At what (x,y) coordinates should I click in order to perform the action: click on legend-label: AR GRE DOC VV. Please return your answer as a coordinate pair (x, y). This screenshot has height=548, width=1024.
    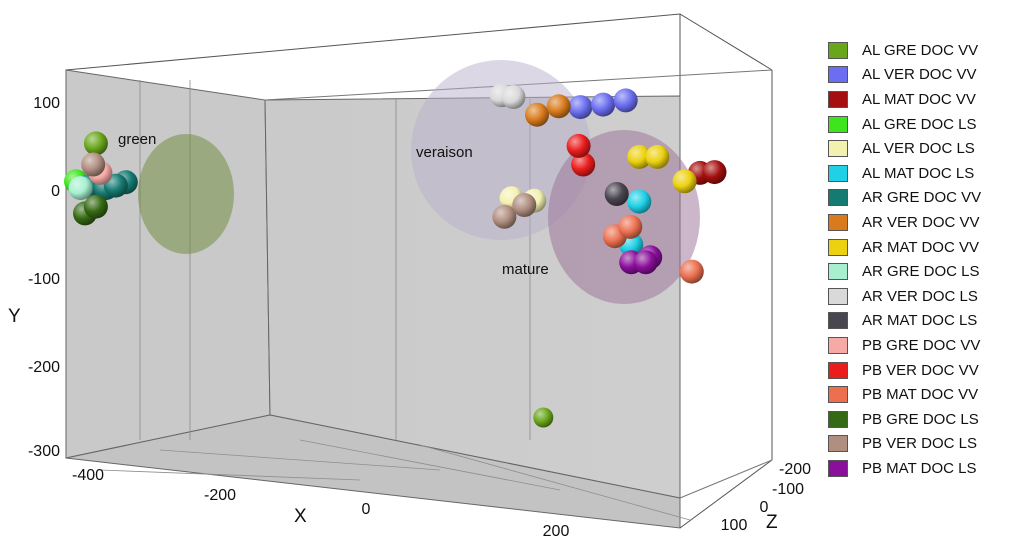
    Looking at the image, I should click on (922, 198).